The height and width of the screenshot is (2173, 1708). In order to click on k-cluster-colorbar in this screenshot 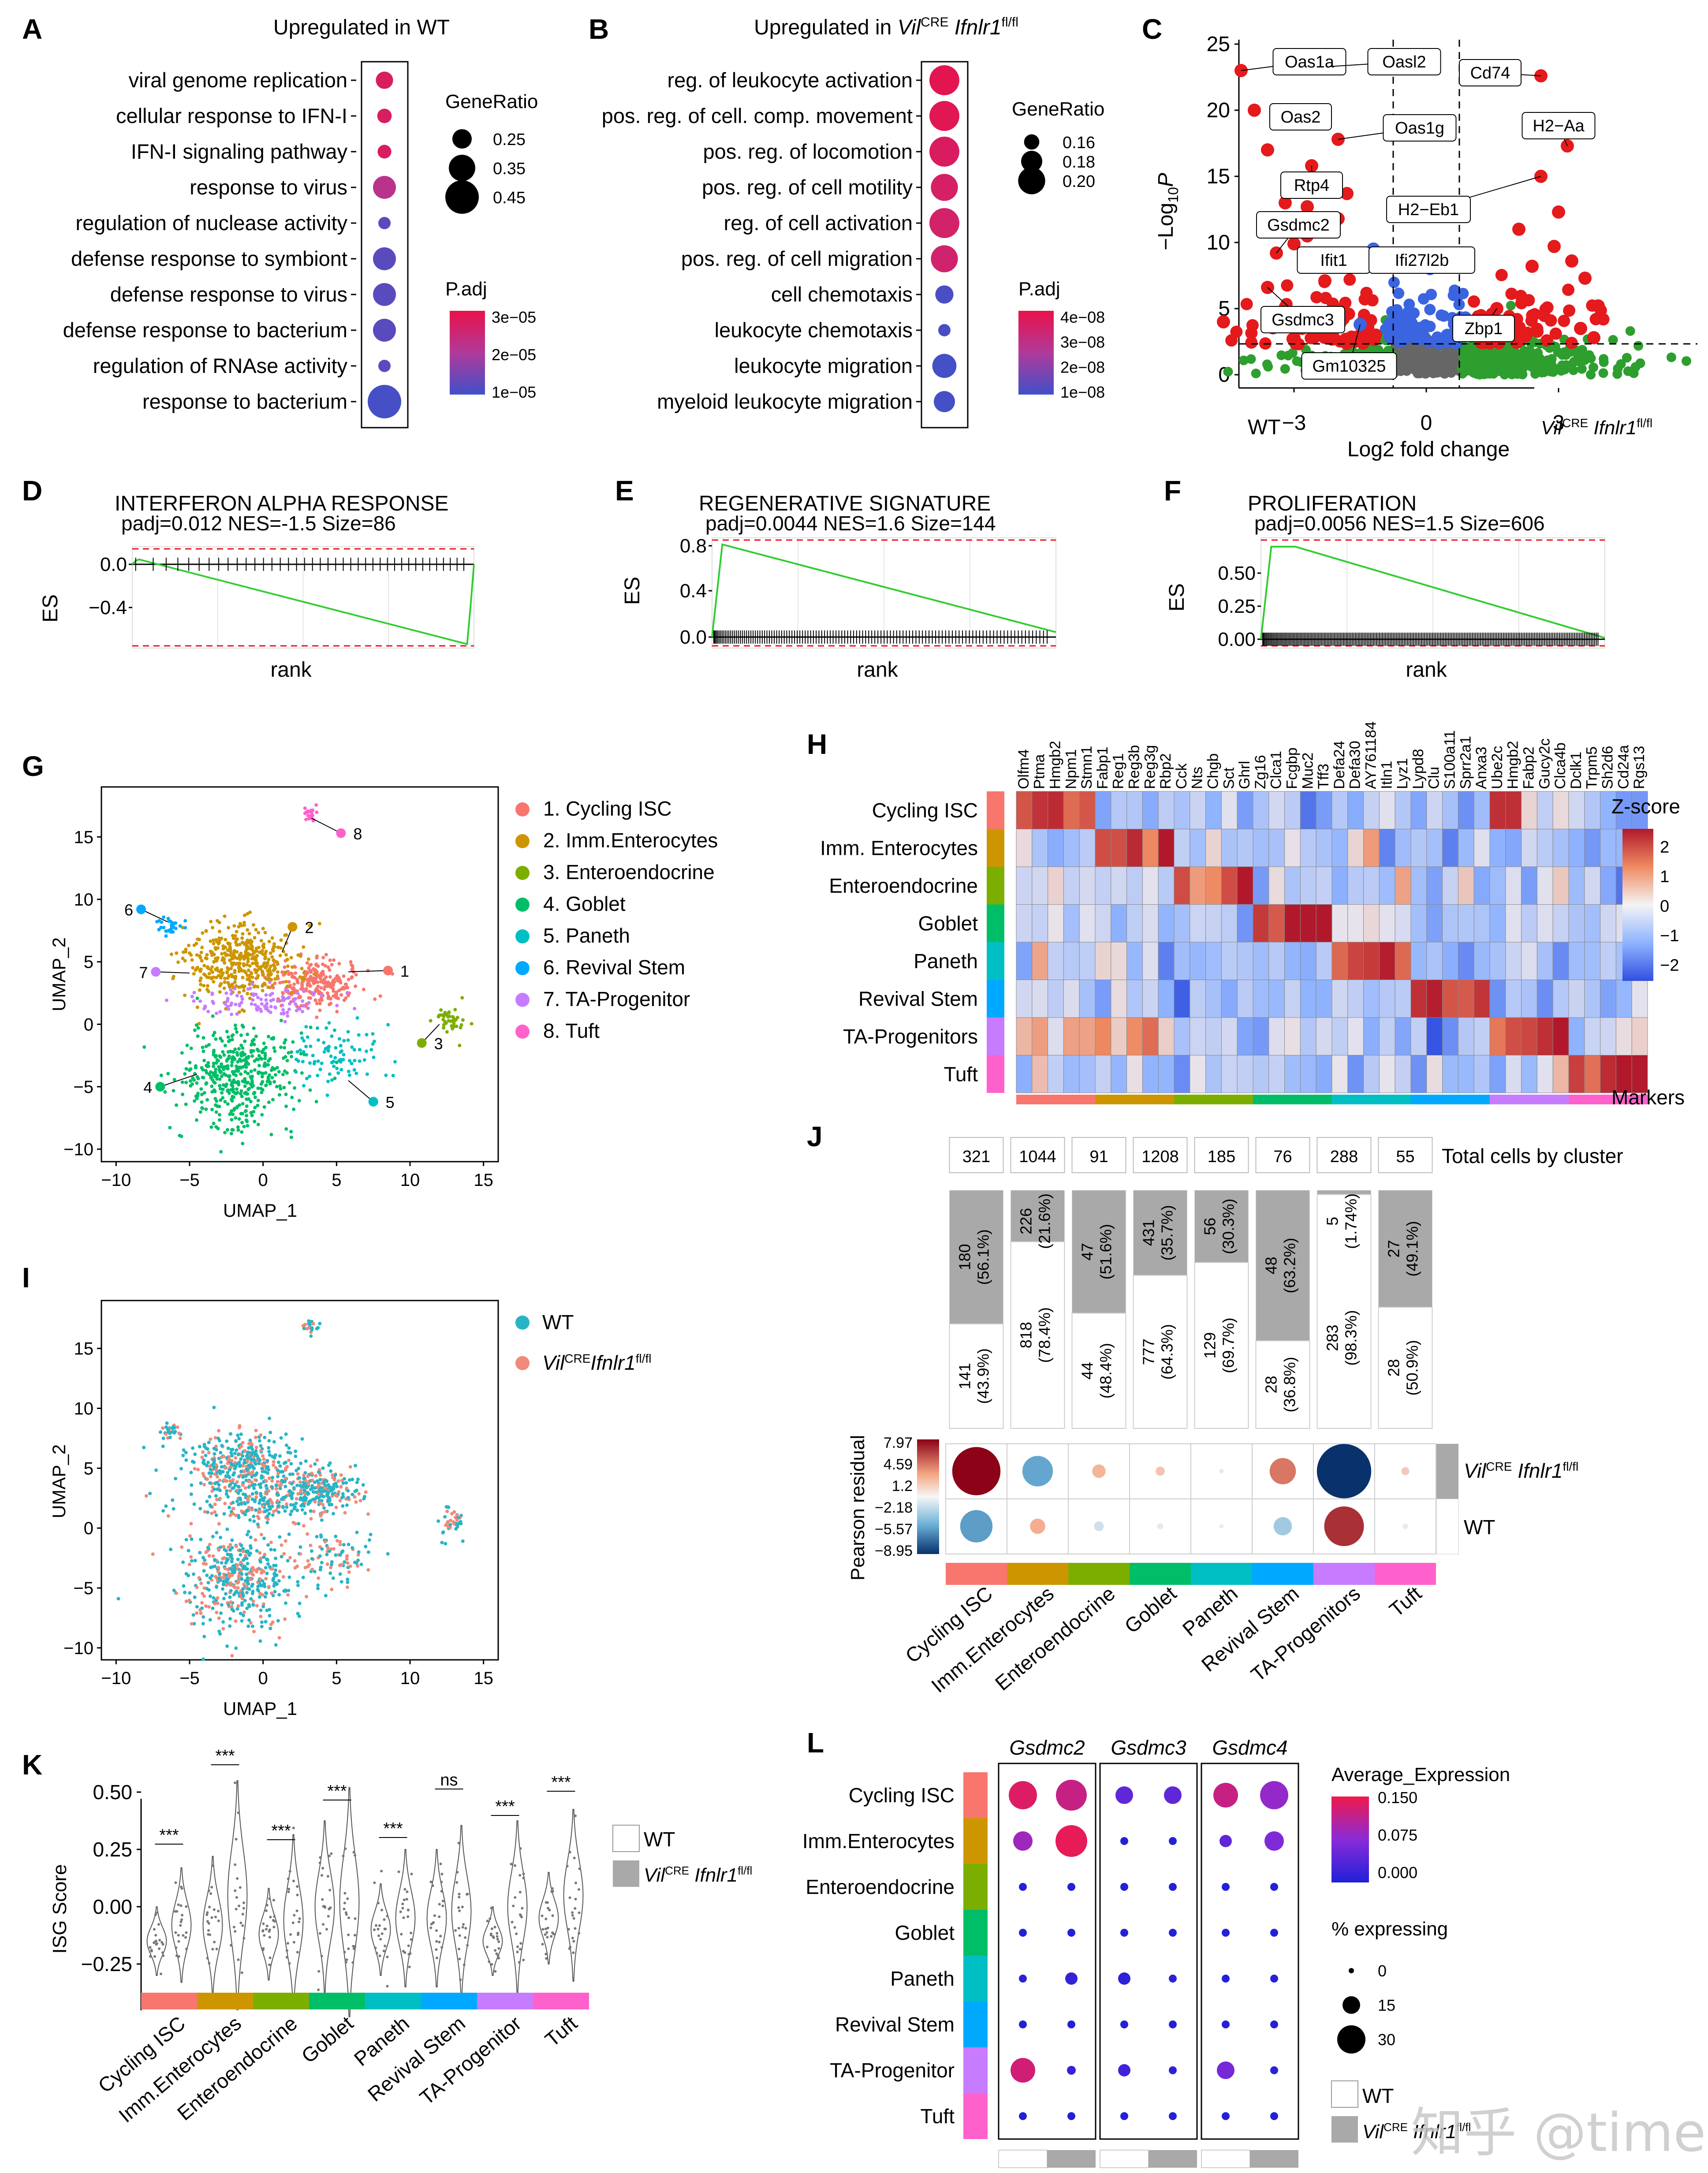, I will do `click(505, 2001)`.